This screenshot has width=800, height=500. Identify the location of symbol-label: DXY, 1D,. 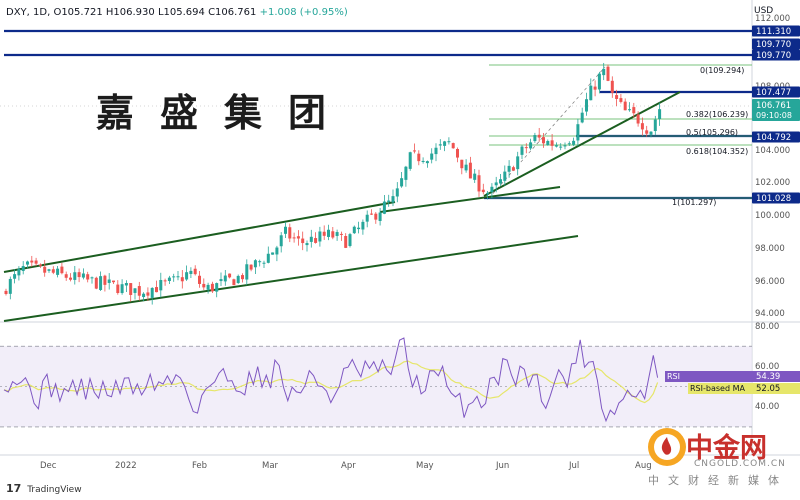
(28, 12).